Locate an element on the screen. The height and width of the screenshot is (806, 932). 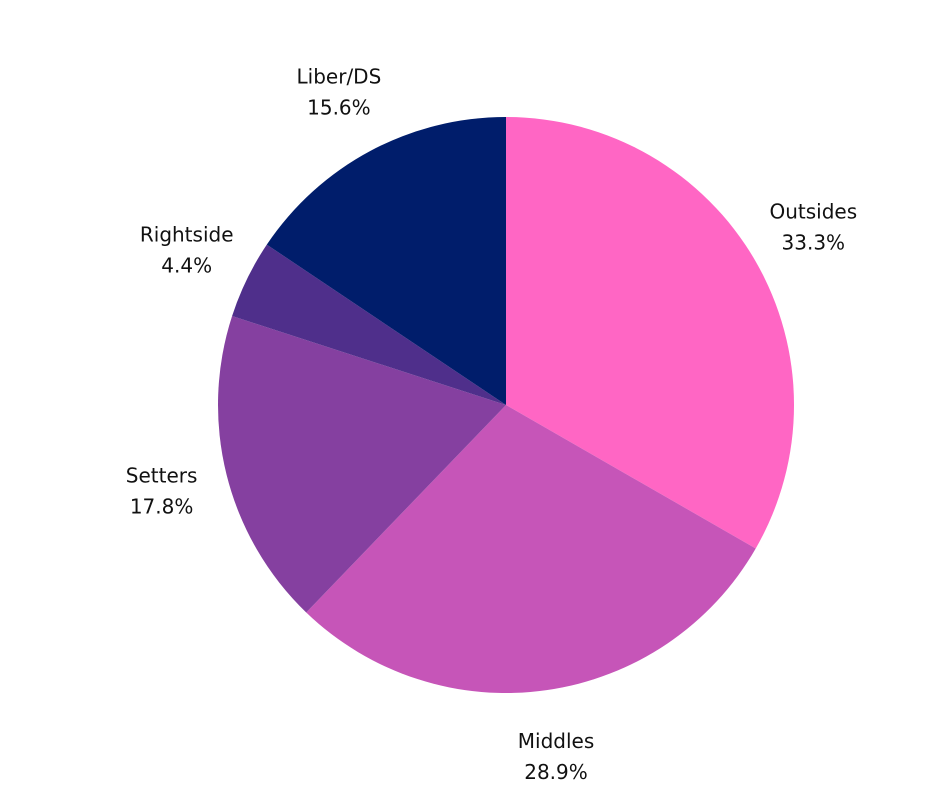
slice-percent-label: 33.3% is located at coordinates (814, 243).